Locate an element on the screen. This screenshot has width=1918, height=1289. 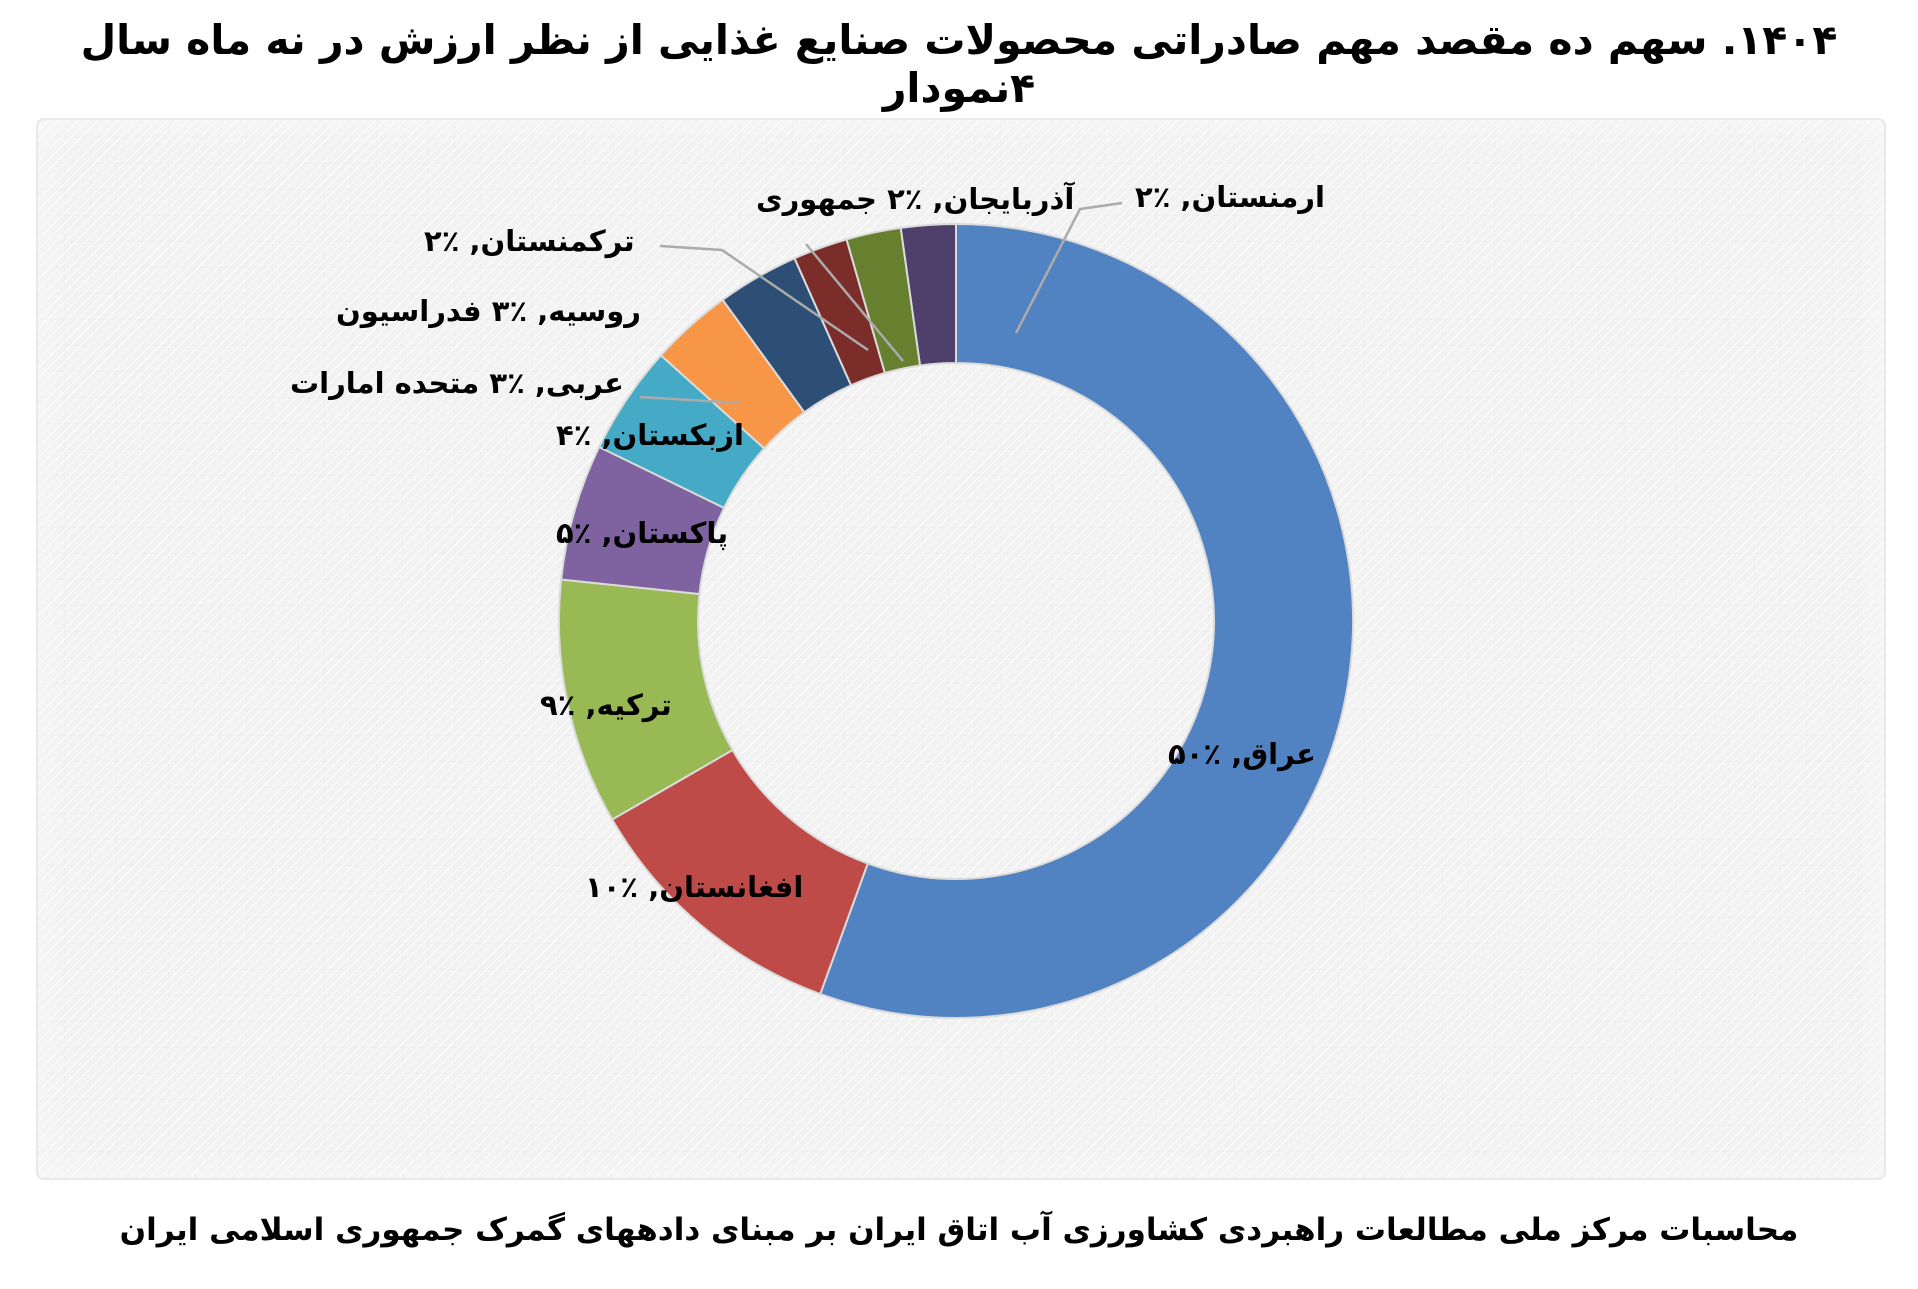
leader-line-armenia is located at coordinates (1068, 267).